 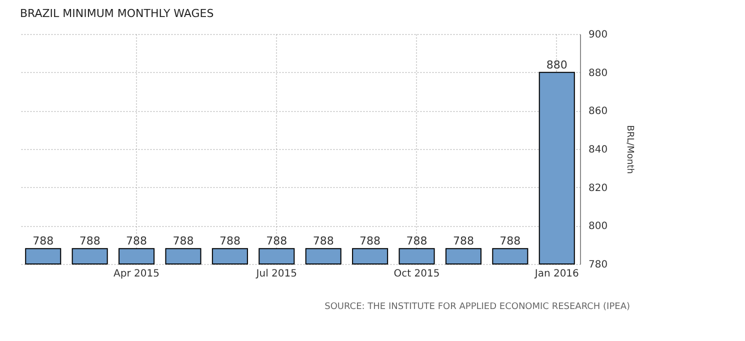 What do you see at coordinates (117, 13) in the screenshot?
I see `chart-title: BRAZIL MINIMUM MONTHLY WAGES` at bounding box center [117, 13].